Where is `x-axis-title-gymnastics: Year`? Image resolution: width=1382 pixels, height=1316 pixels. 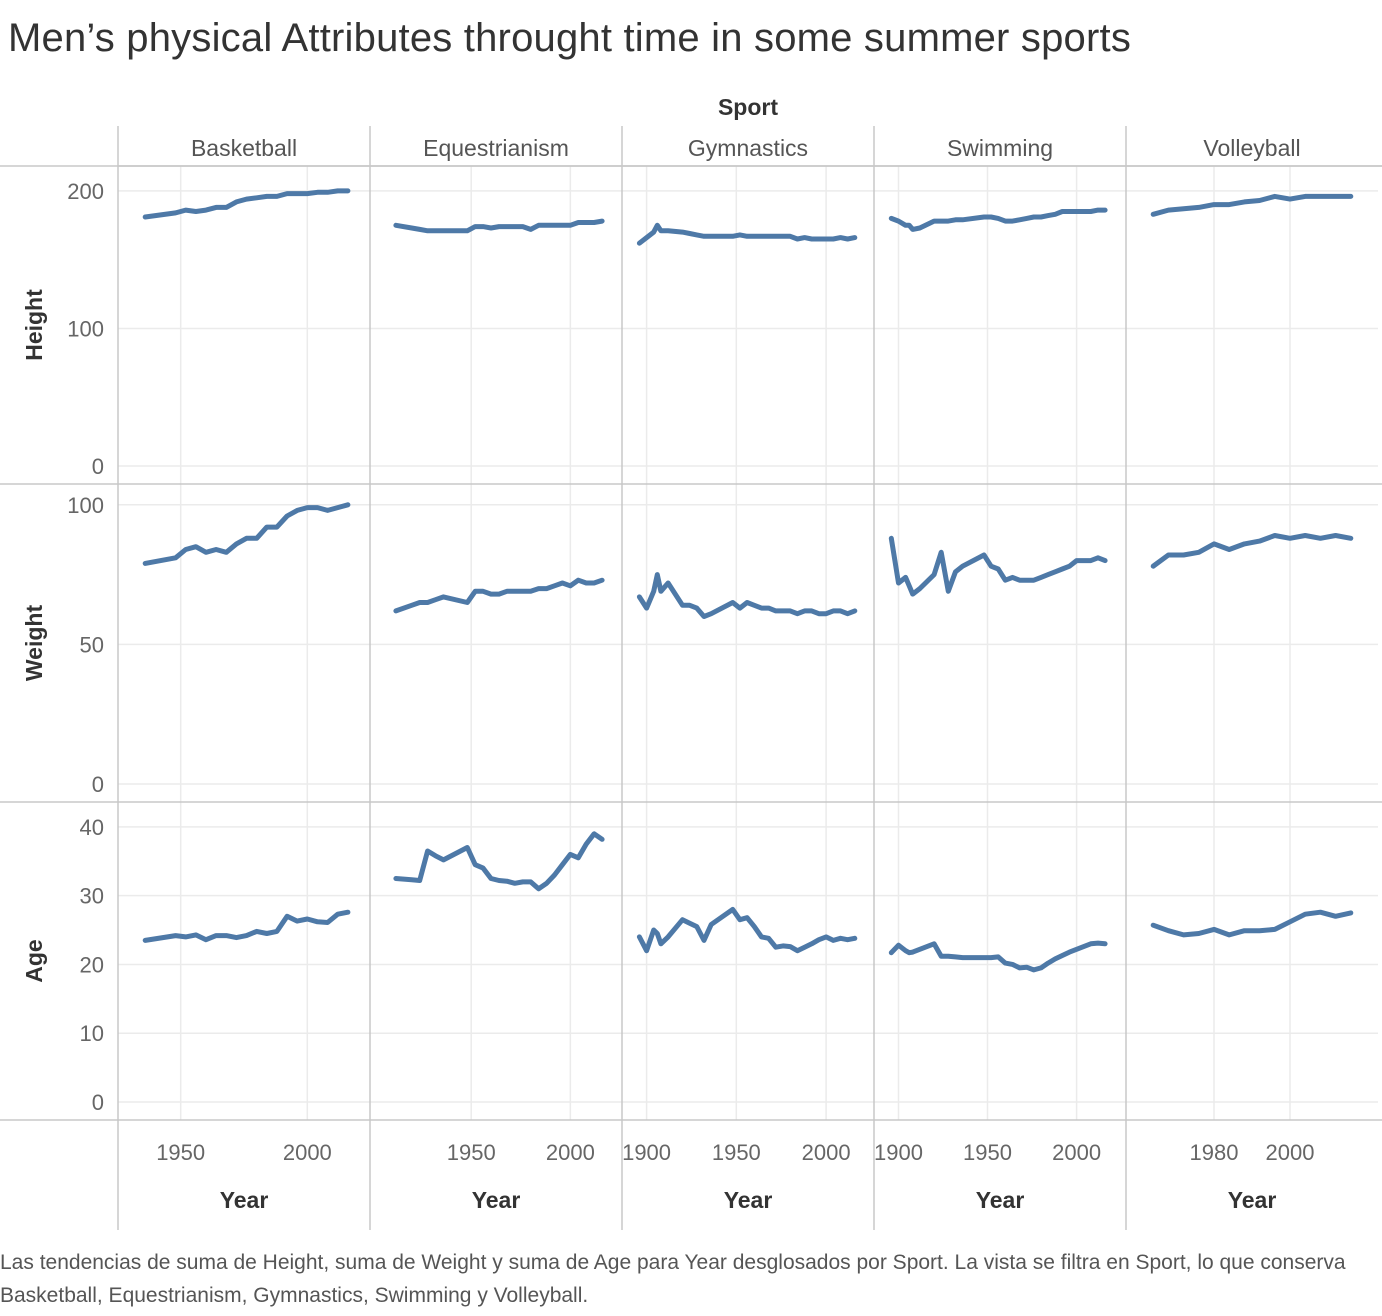
x-axis-title-gymnastics: Year is located at coordinates (748, 1200).